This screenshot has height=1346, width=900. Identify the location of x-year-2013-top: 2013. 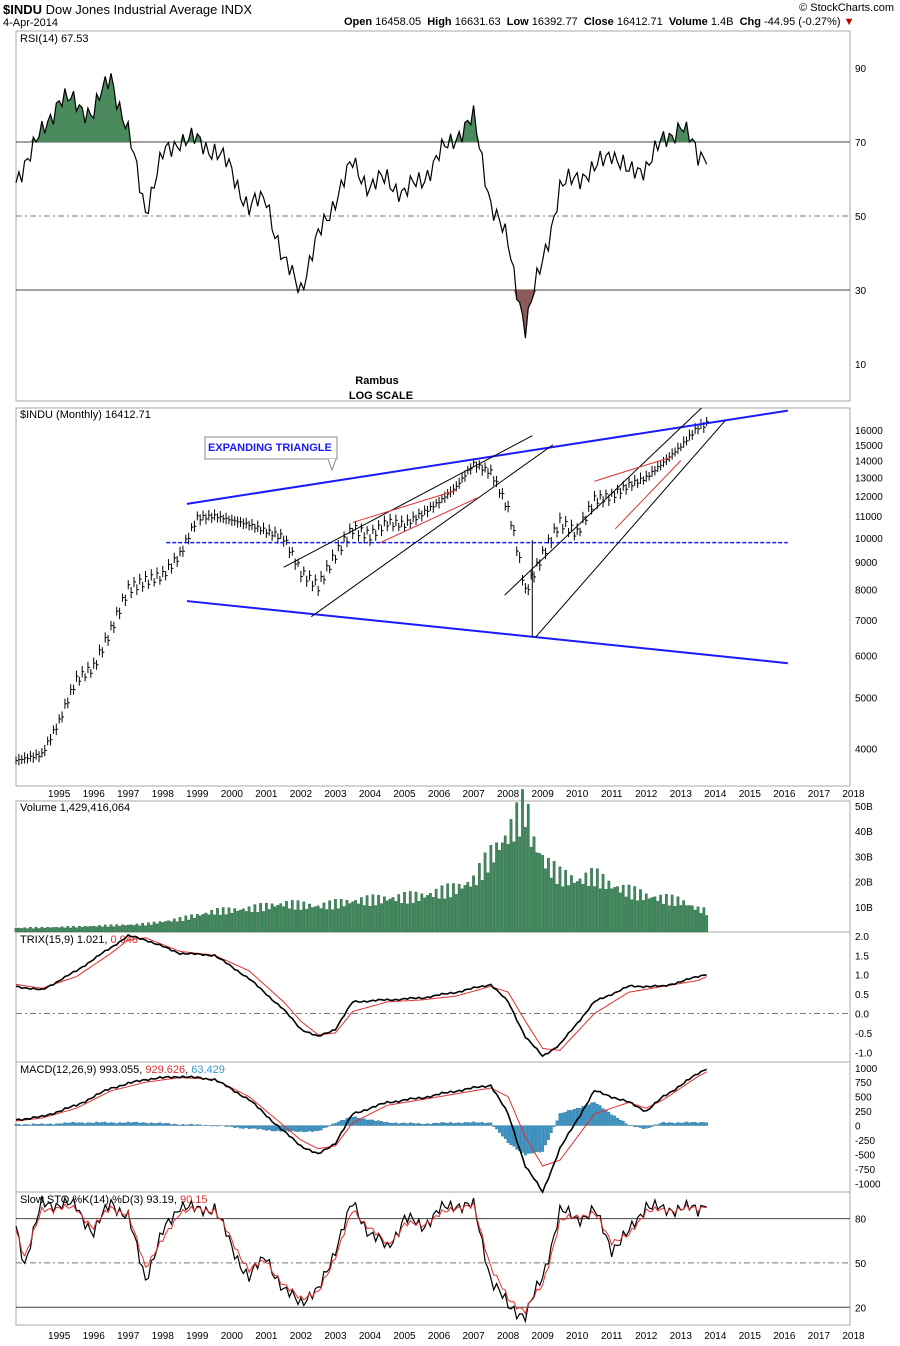
(681, 794).